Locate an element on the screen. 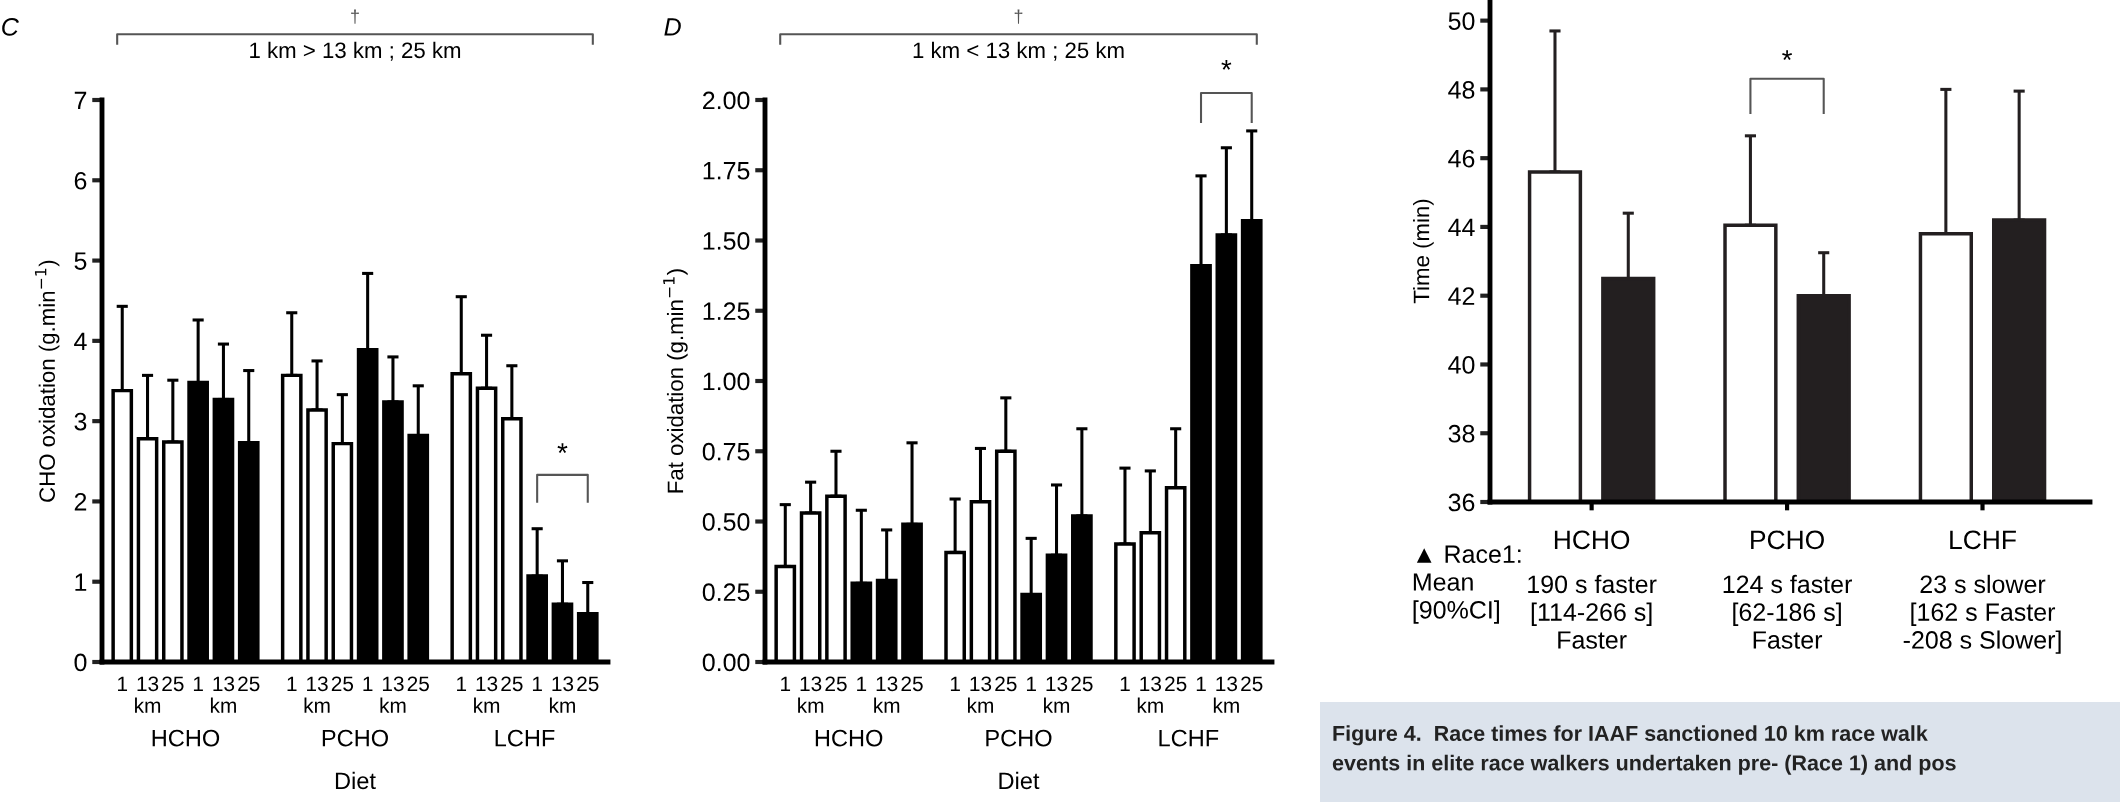 Image resolution: width=2120 pixels, height=802 pixels. text: 23 s slower [162 s Faster -208 s Slower] is located at coordinates (1982, 614).